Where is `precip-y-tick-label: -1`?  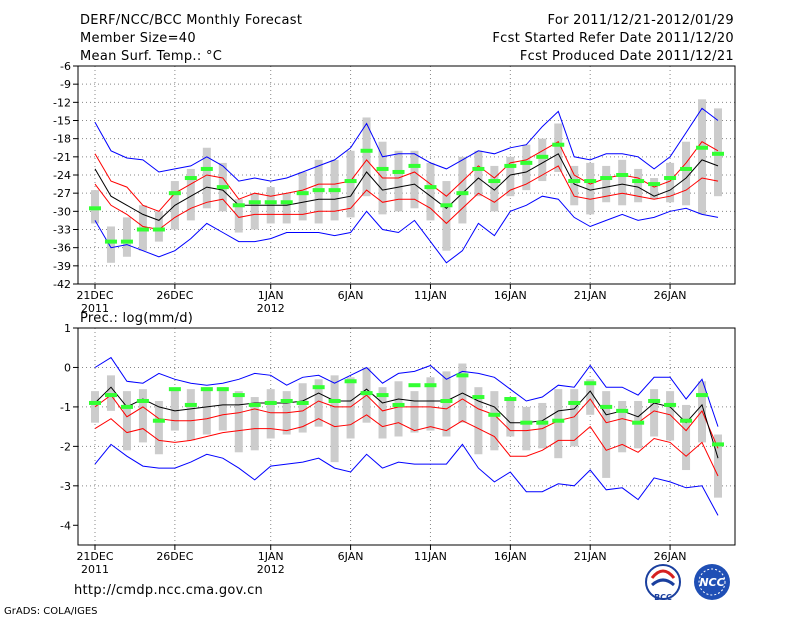 precip-y-tick-label: -1 is located at coordinates (65, 407).